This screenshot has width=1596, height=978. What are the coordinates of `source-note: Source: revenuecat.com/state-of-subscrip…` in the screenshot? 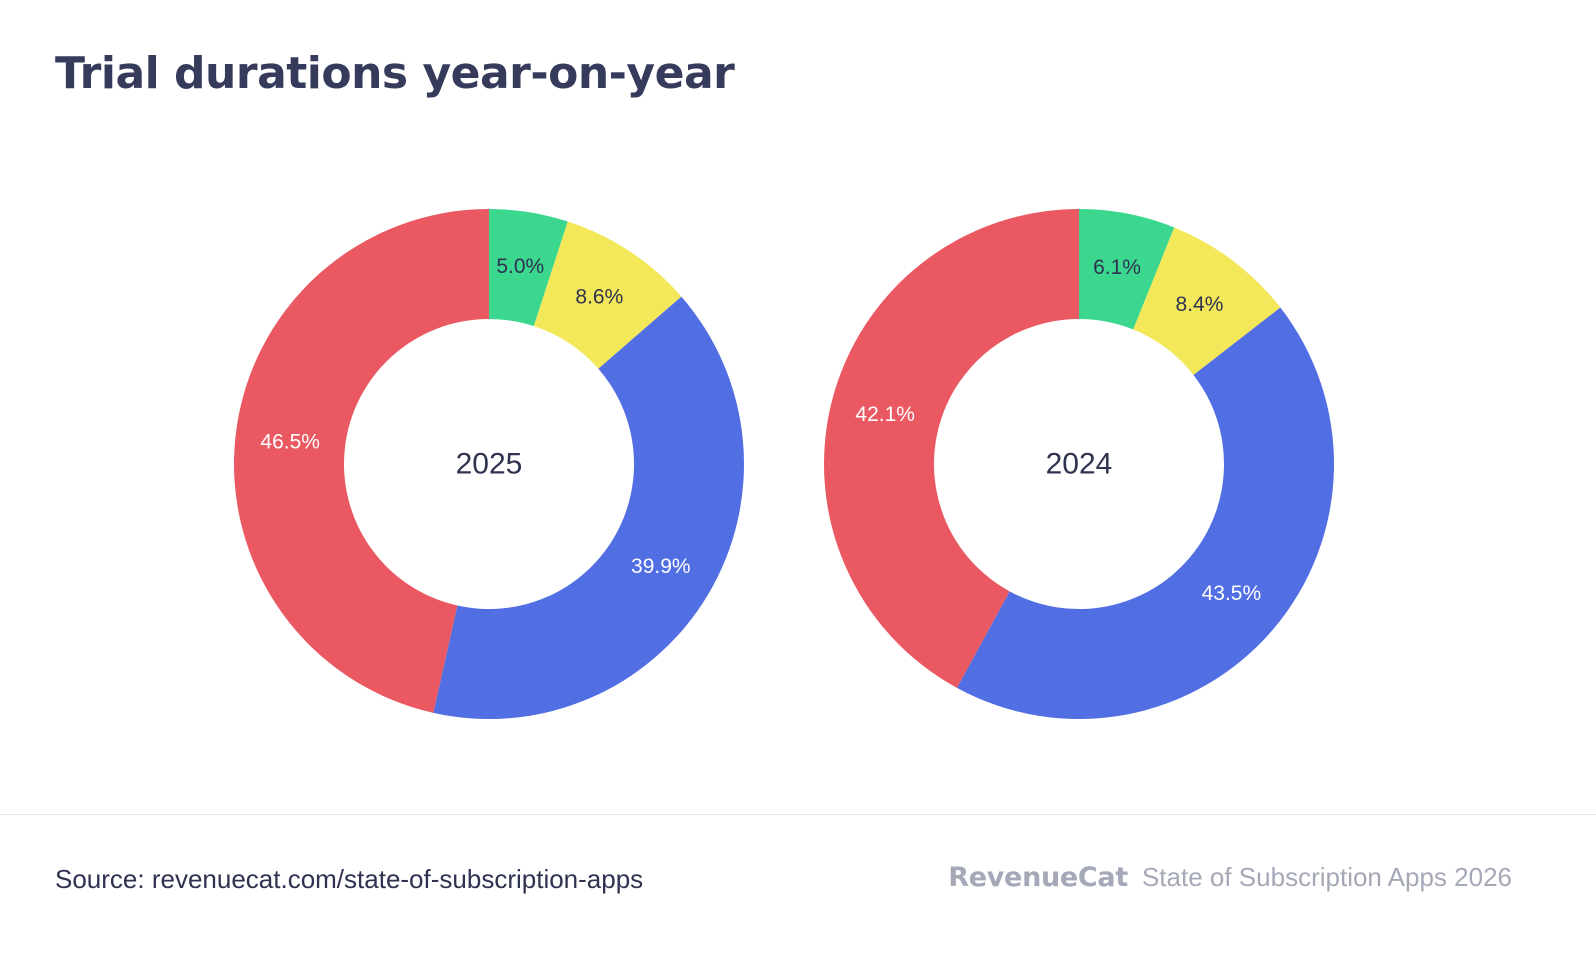 It's located at (349, 879).